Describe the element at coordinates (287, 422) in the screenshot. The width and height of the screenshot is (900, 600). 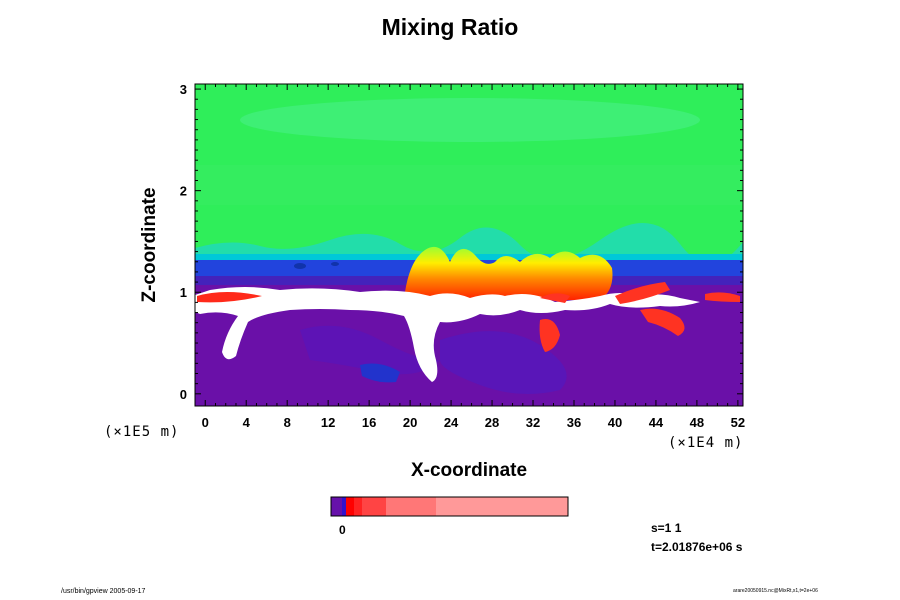
I see `x-tick-label: 8` at that location.